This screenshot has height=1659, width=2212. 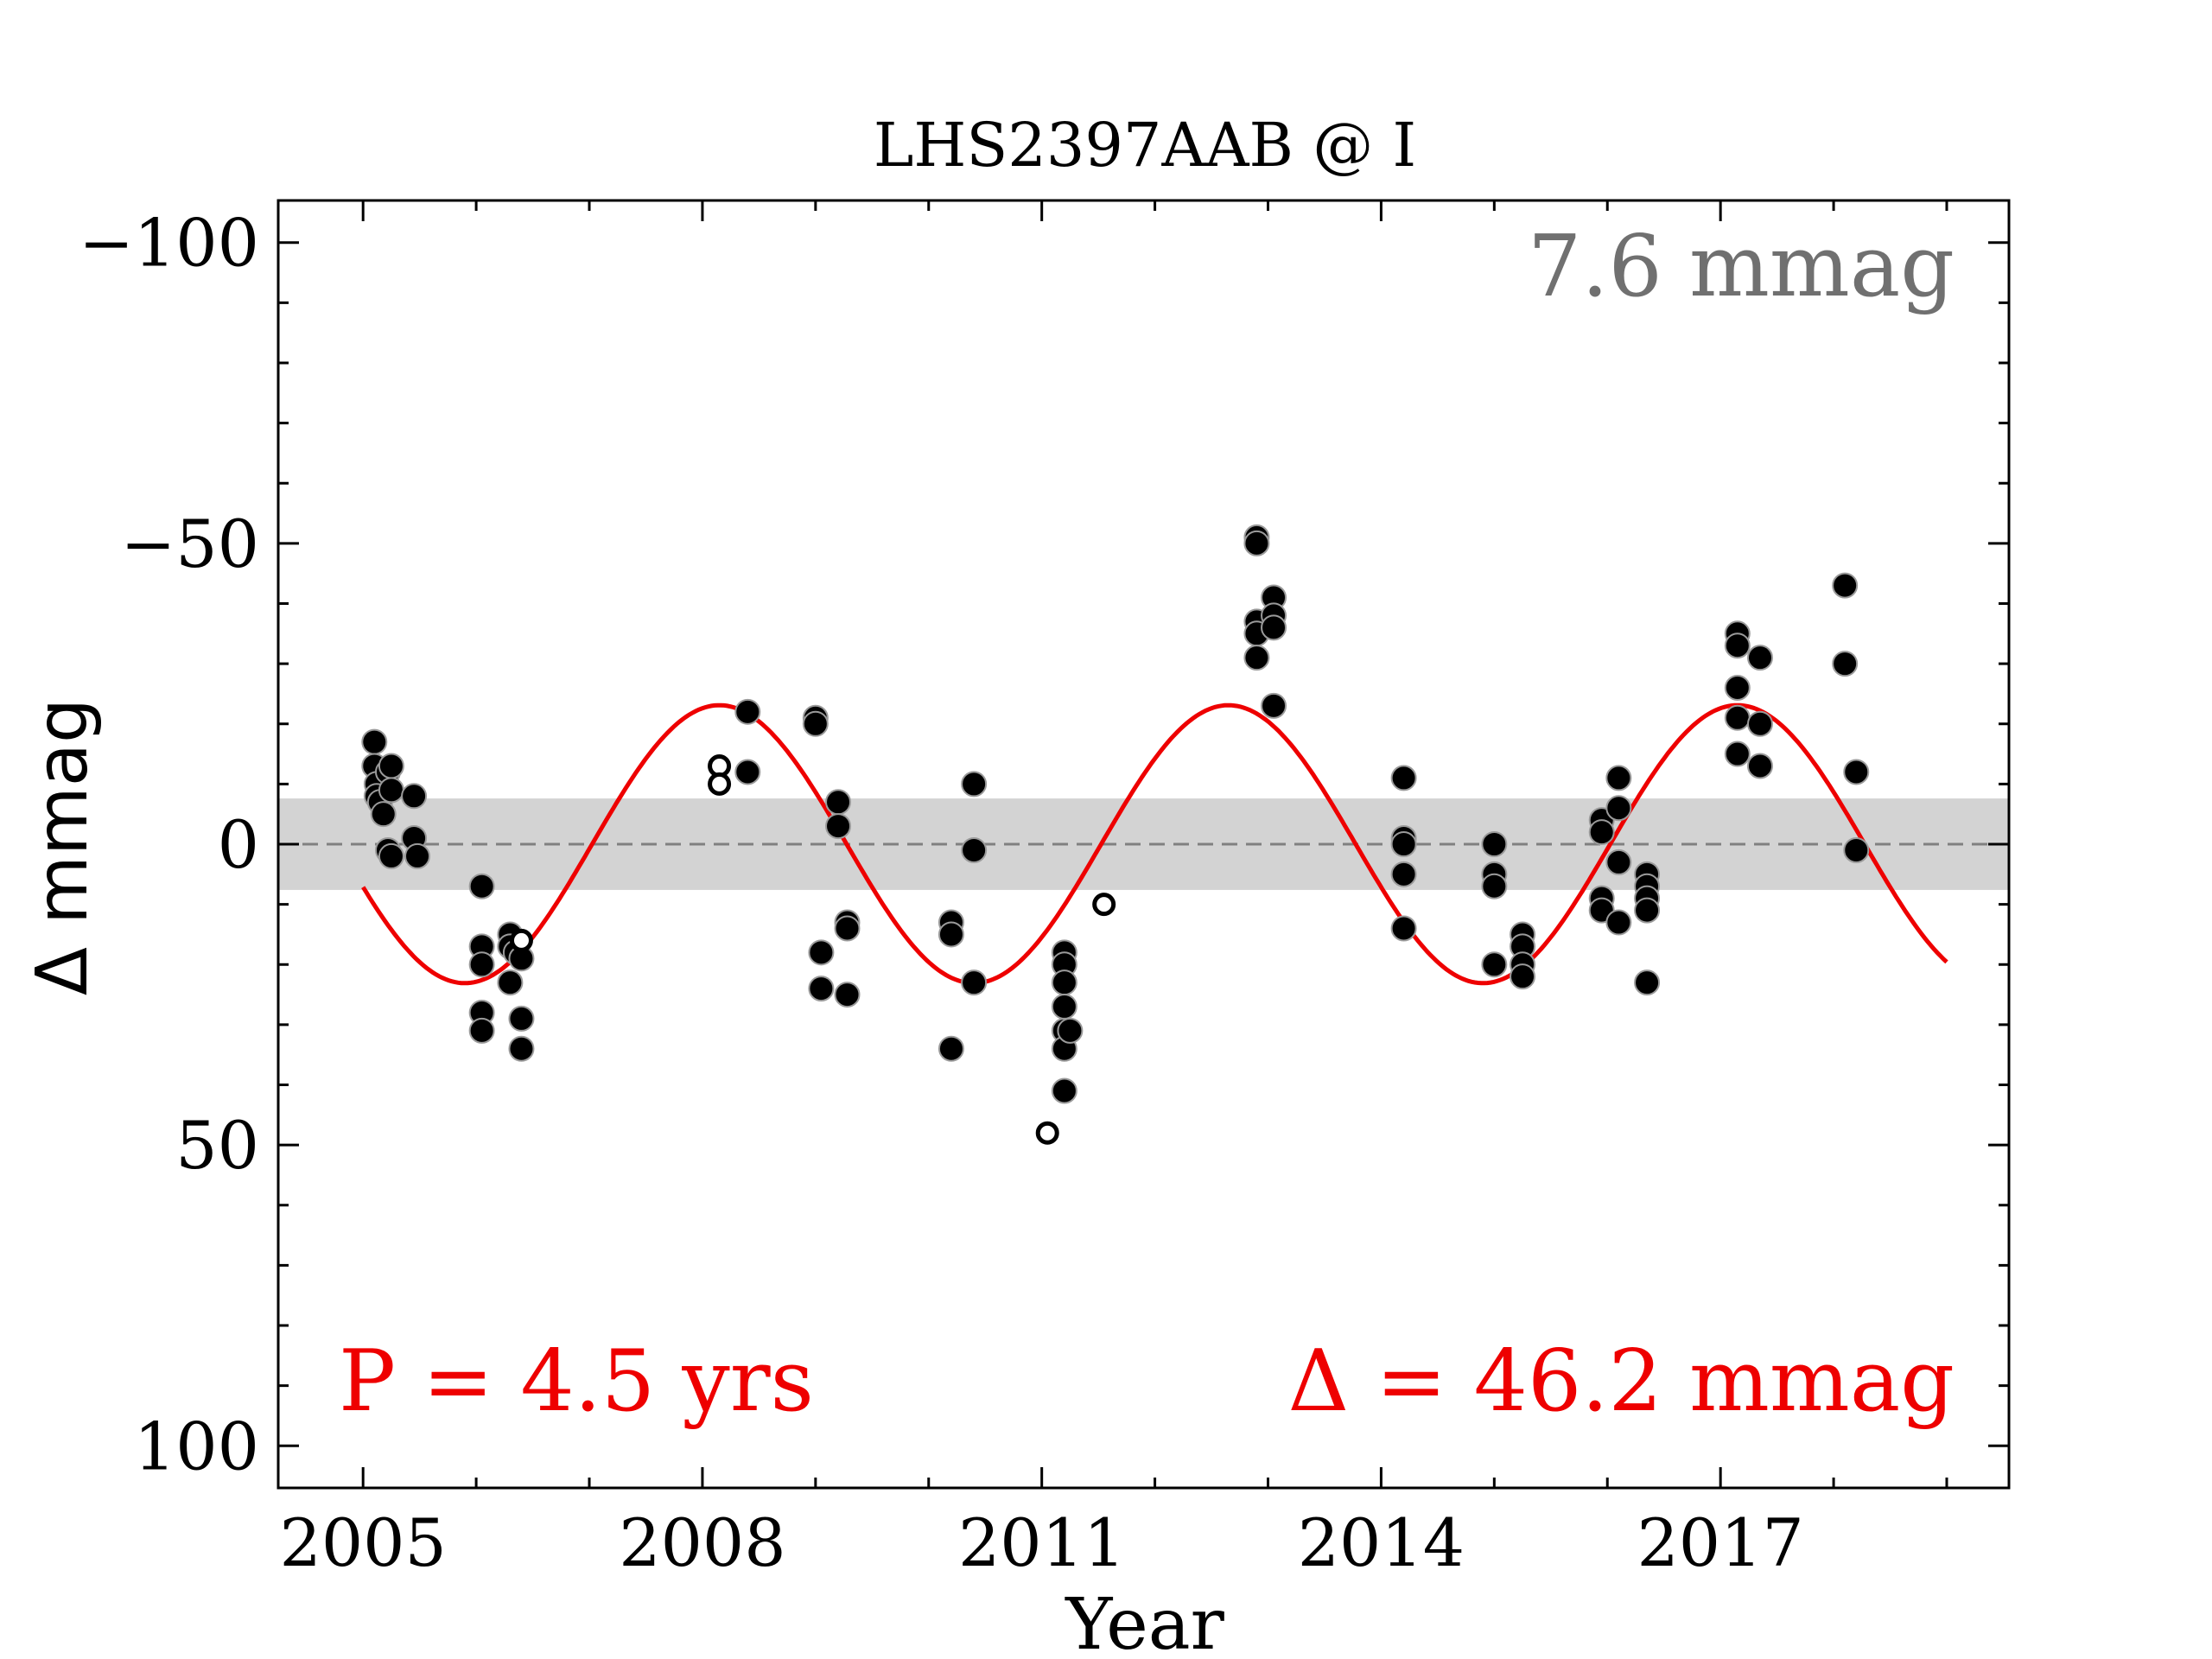 What do you see at coordinates (217, 1145) in the screenshot?
I see `y-tick-label: 50` at bounding box center [217, 1145].